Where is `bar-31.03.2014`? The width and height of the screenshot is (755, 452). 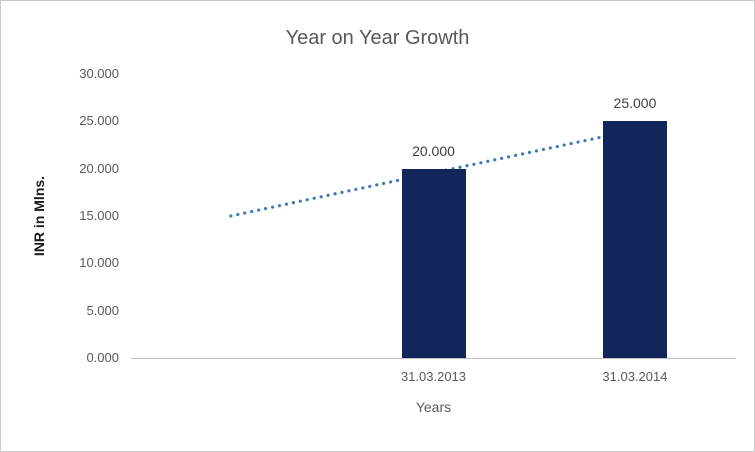 bar-31.03.2014 is located at coordinates (634, 239).